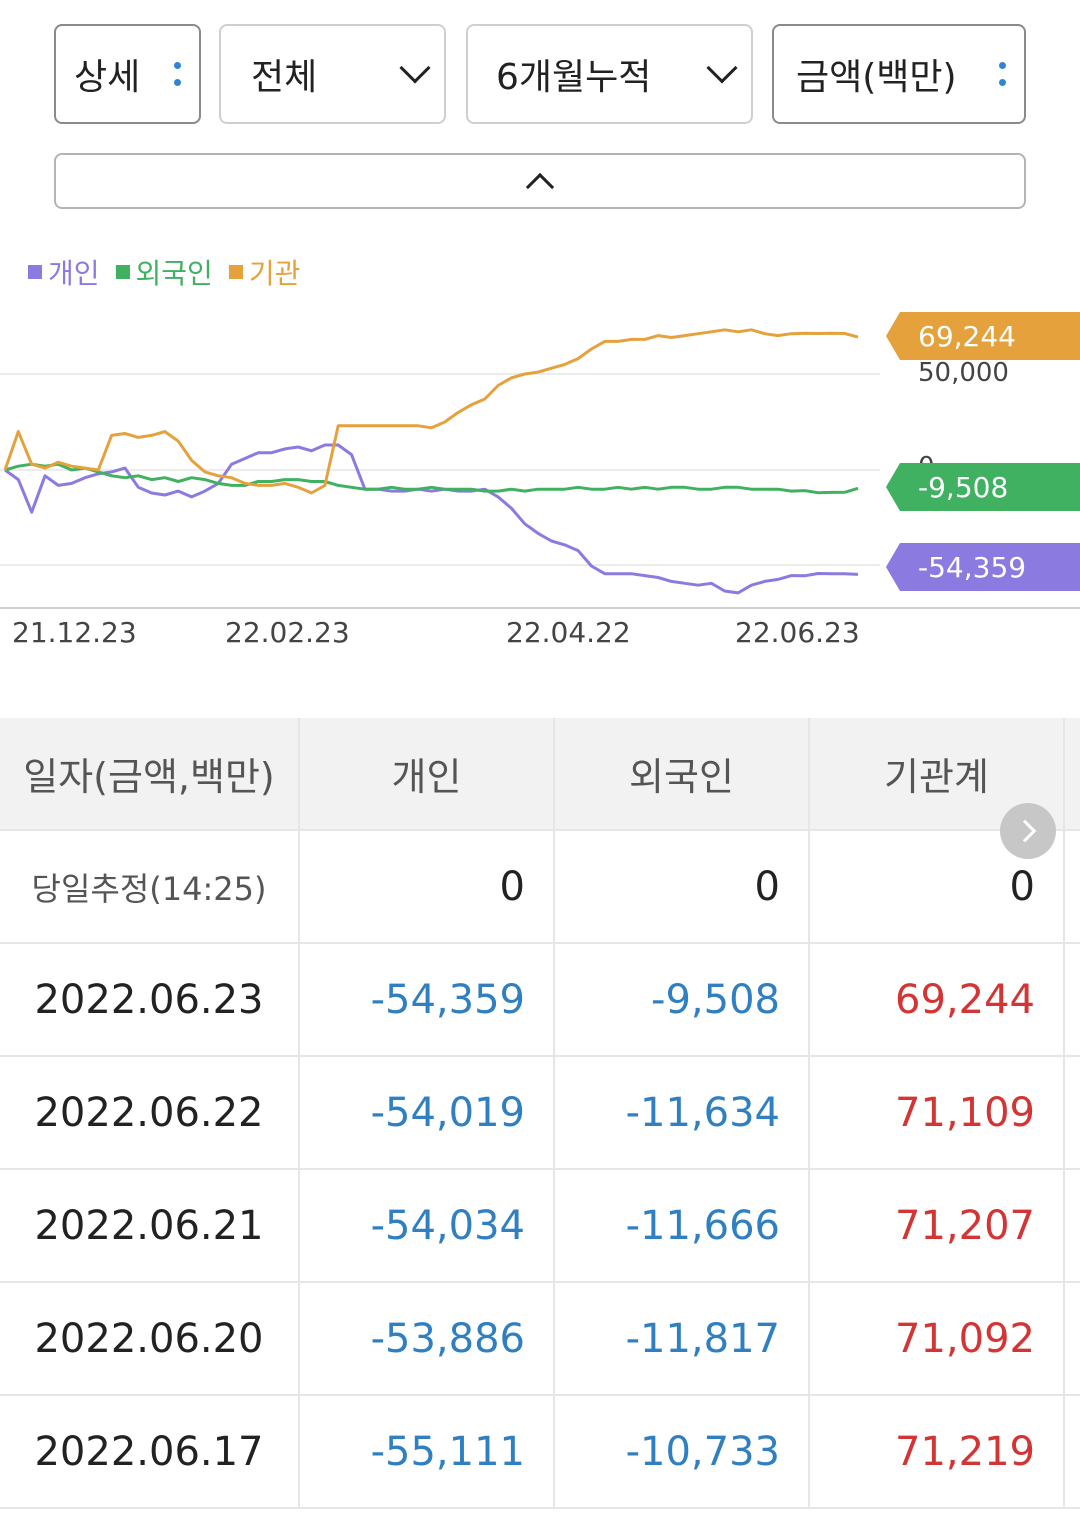 The image size is (1080, 1518). What do you see at coordinates (150, 1339) in the screenshot?
I see `cell-date: 2022.06.20` at bounding box center [150, 1339].